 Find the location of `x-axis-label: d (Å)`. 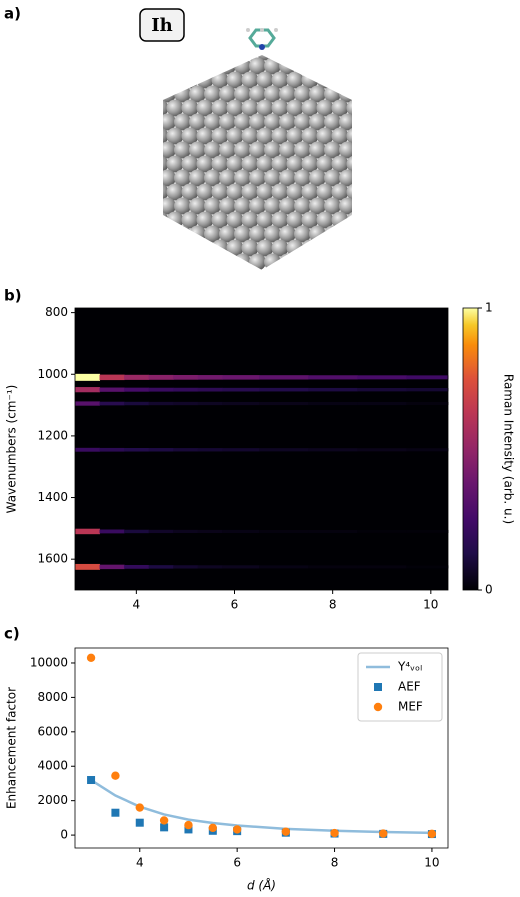

x-axis-label: d (Å) is located at coordinates (261, 885).